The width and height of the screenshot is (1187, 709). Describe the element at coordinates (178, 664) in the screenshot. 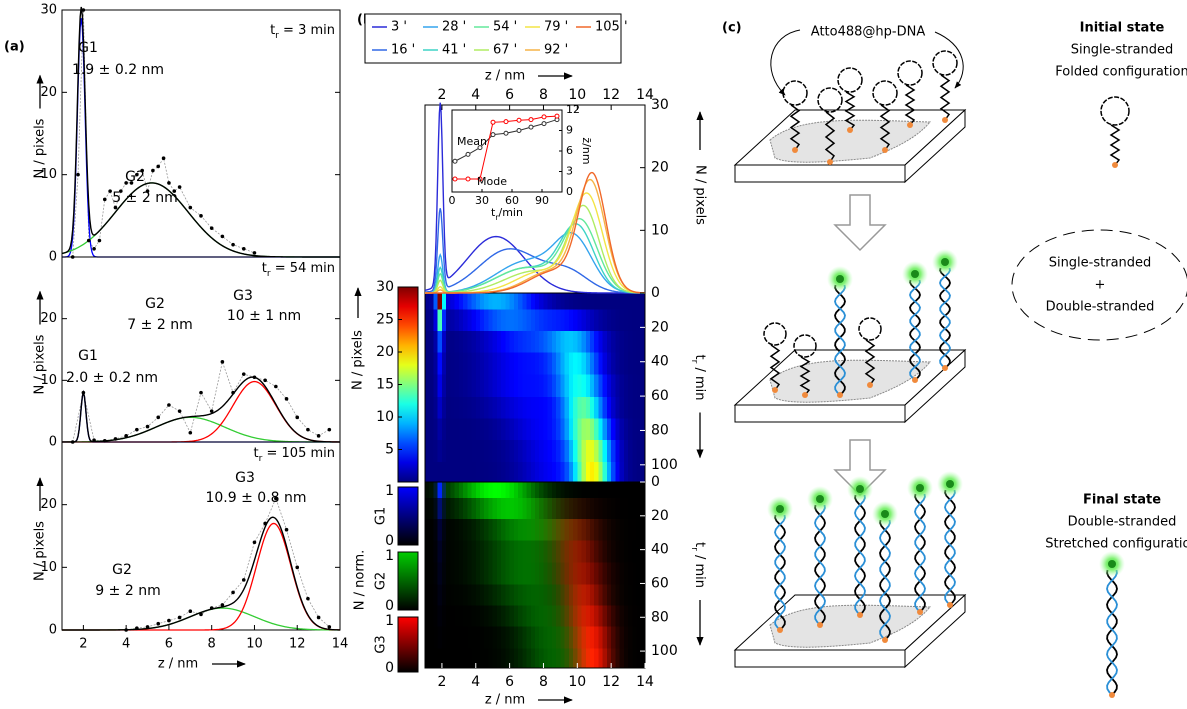

I see `x-axis-label: z / nm` at that location.